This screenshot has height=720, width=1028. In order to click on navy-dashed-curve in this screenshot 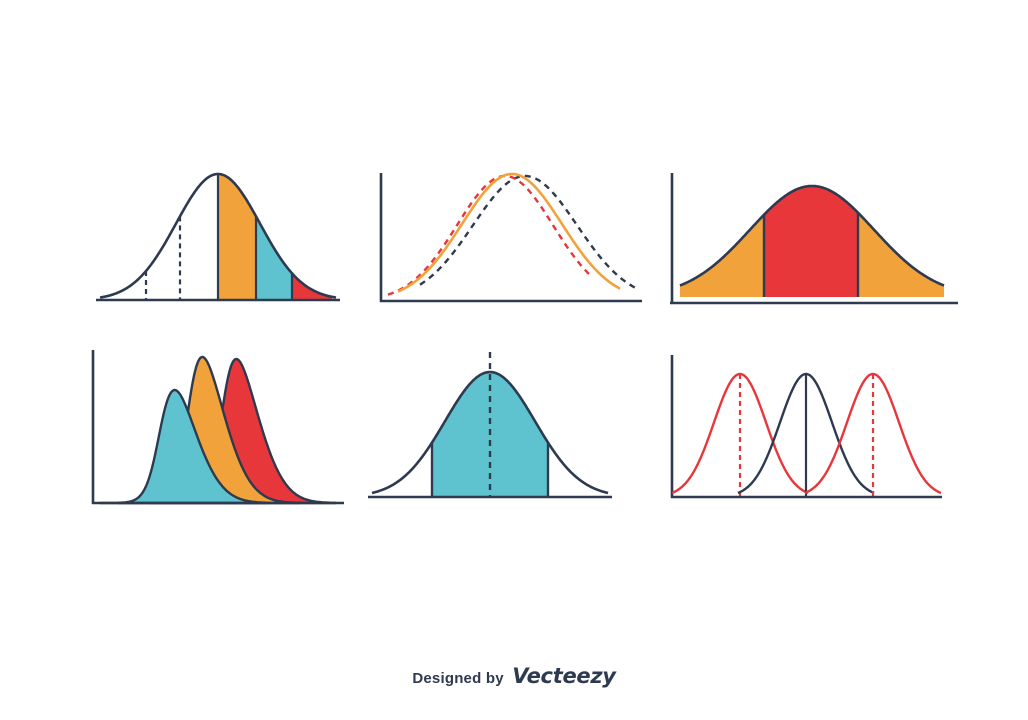, I will do `click(528, 232)`.